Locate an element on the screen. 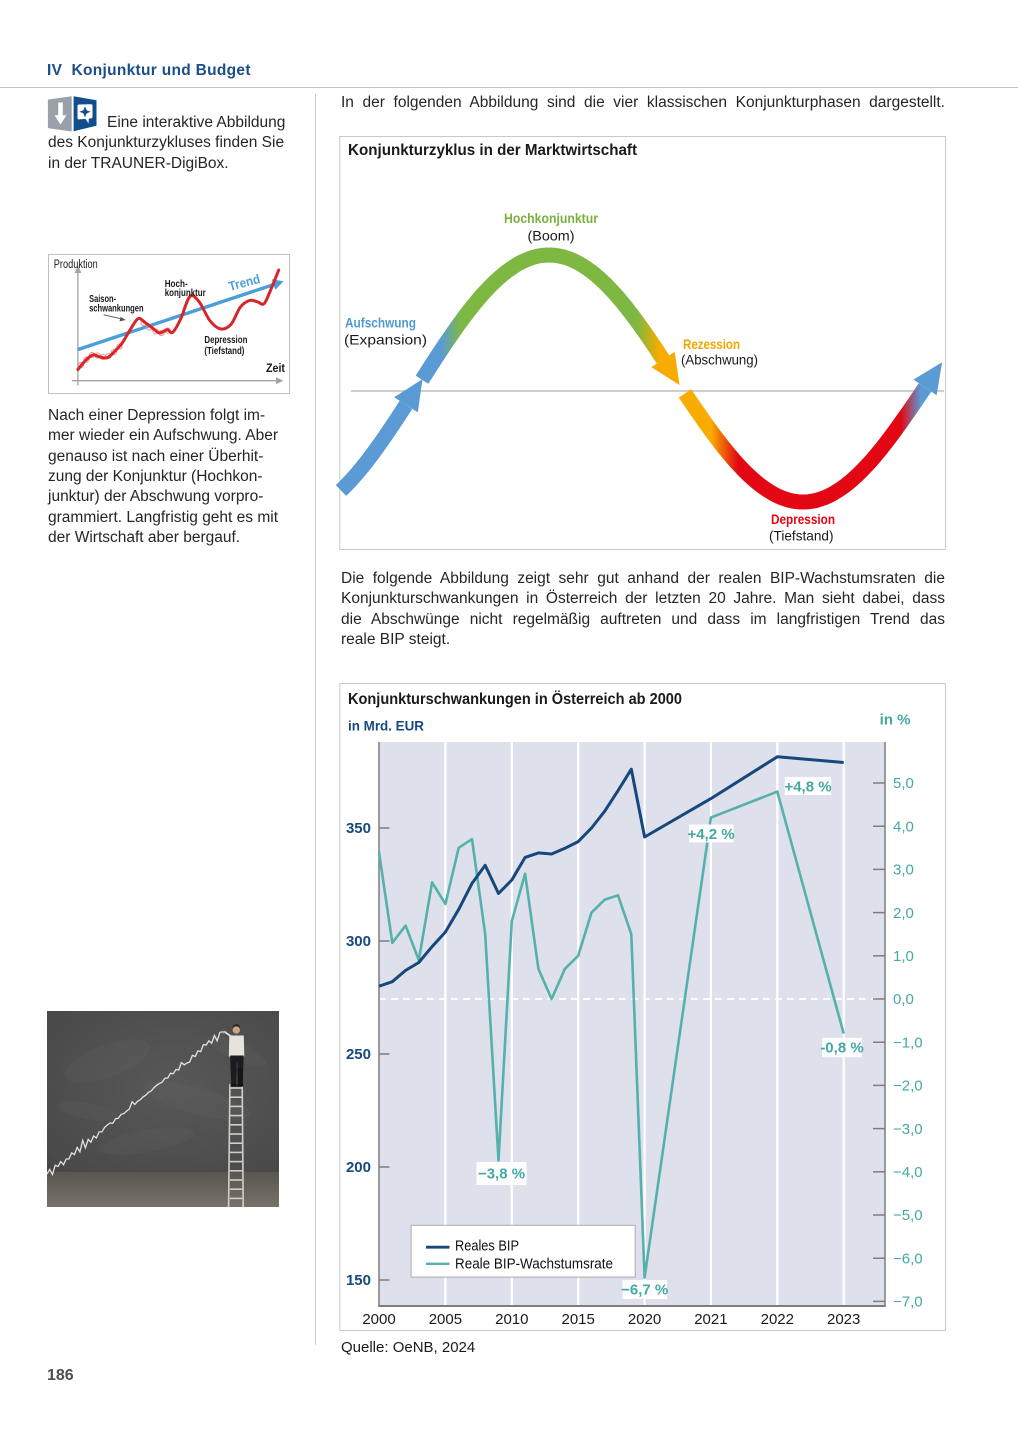  svg-text: −2,0 is located at coordinates (908, 1086).